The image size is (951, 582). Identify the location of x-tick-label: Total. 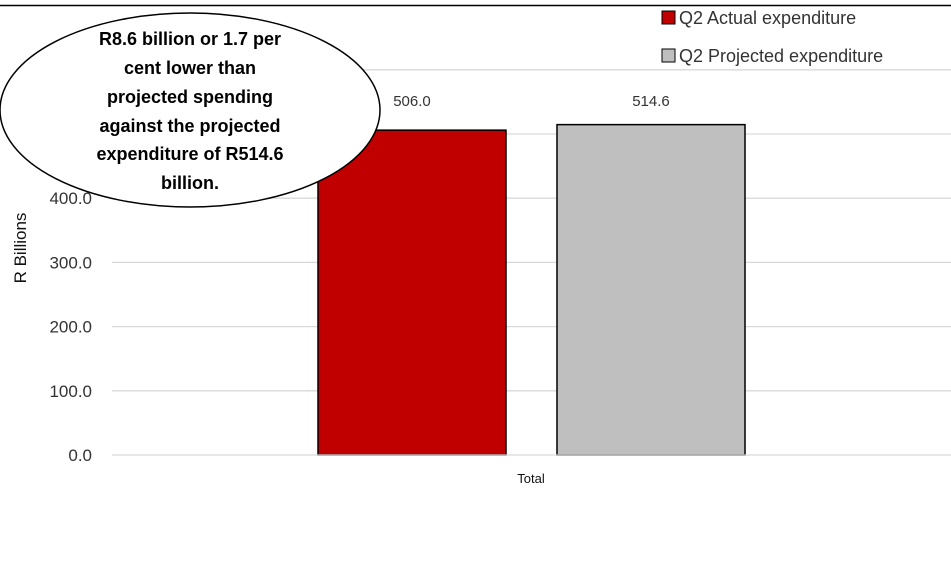
(531, 478).